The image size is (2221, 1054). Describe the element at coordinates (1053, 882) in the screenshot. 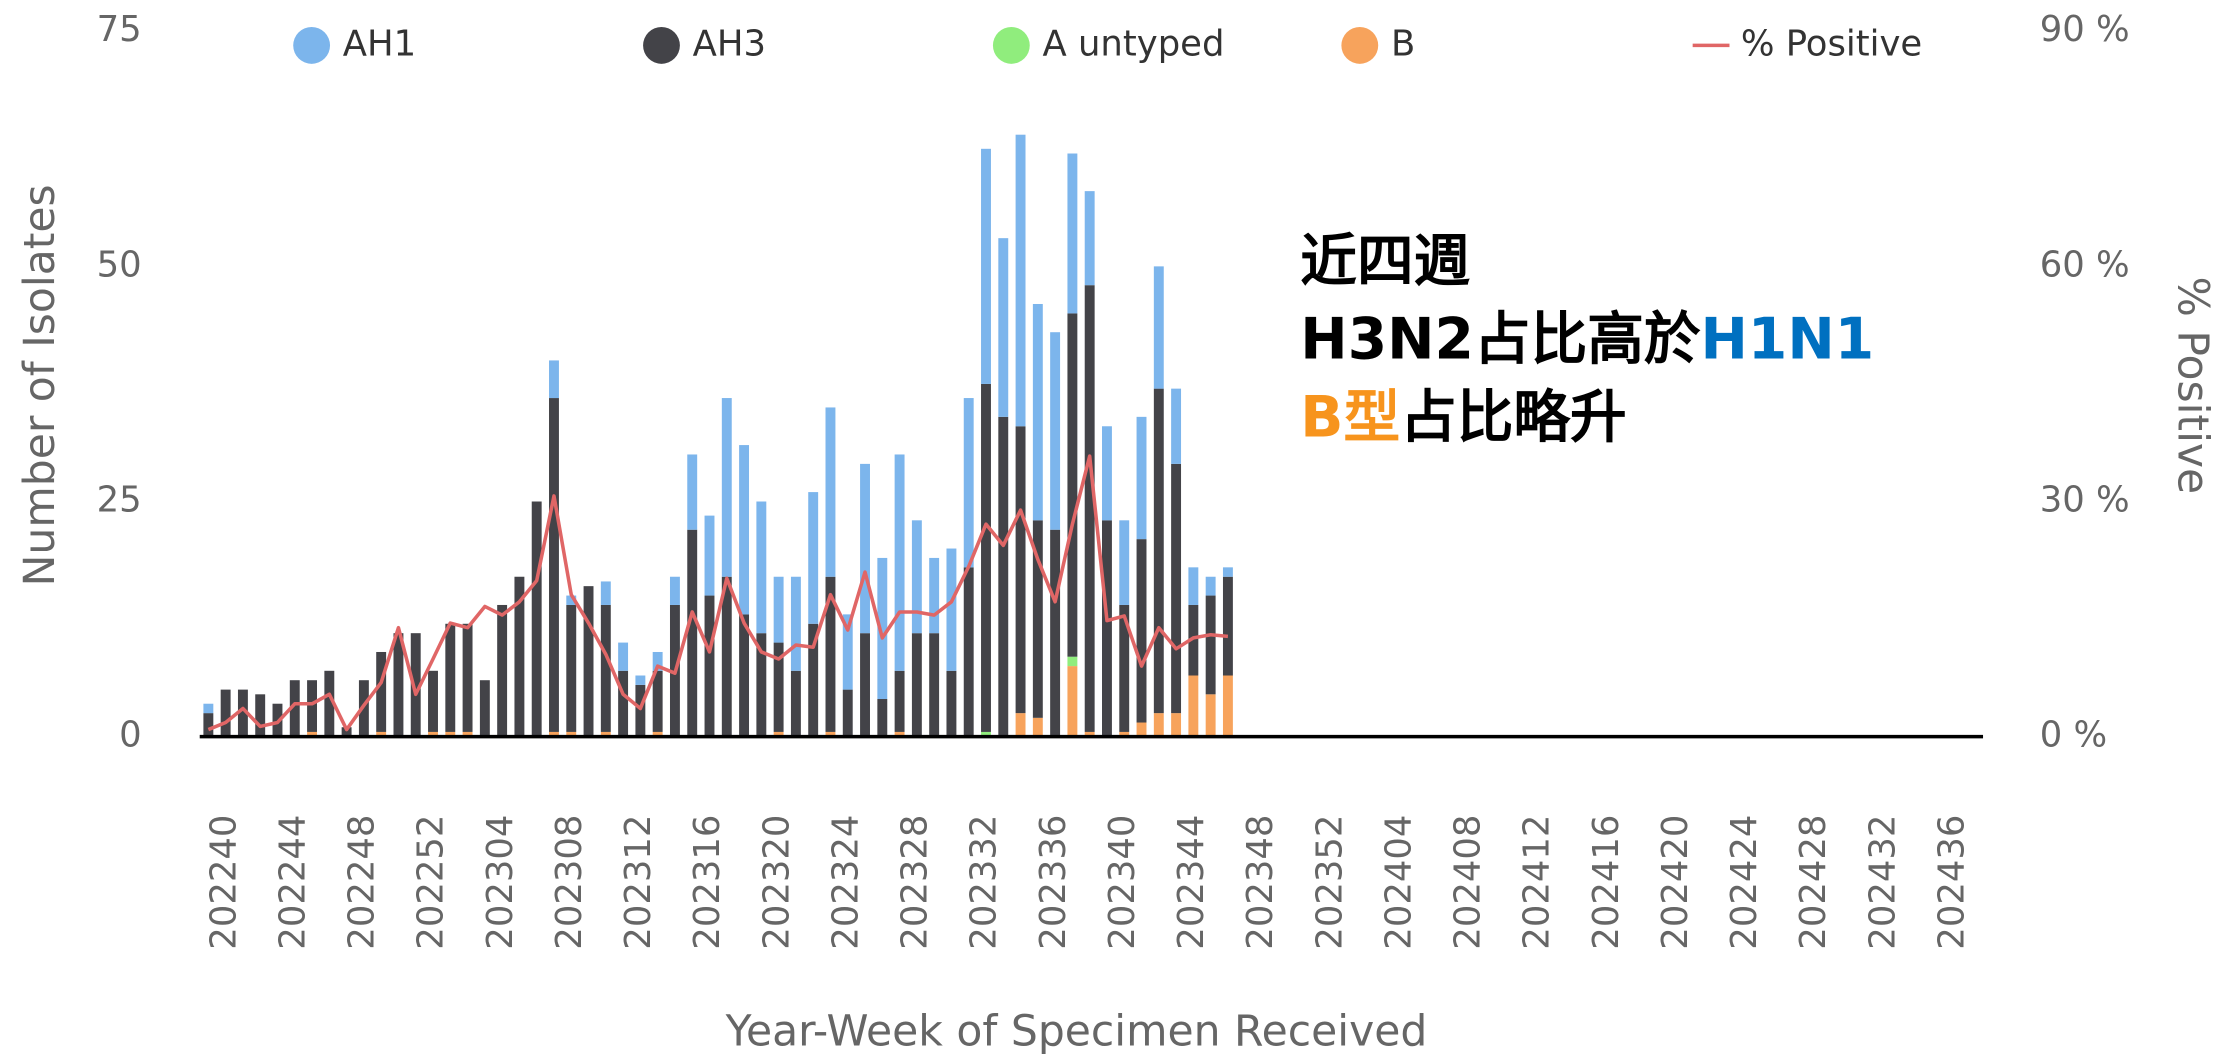

I see `x-tick-label: 202336` at that location.